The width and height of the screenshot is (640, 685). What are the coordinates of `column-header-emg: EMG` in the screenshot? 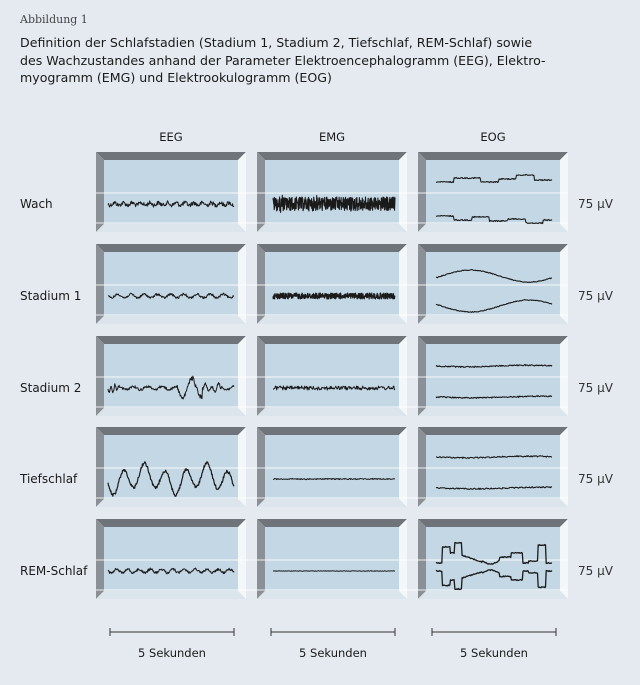 It's located at (332, 137).